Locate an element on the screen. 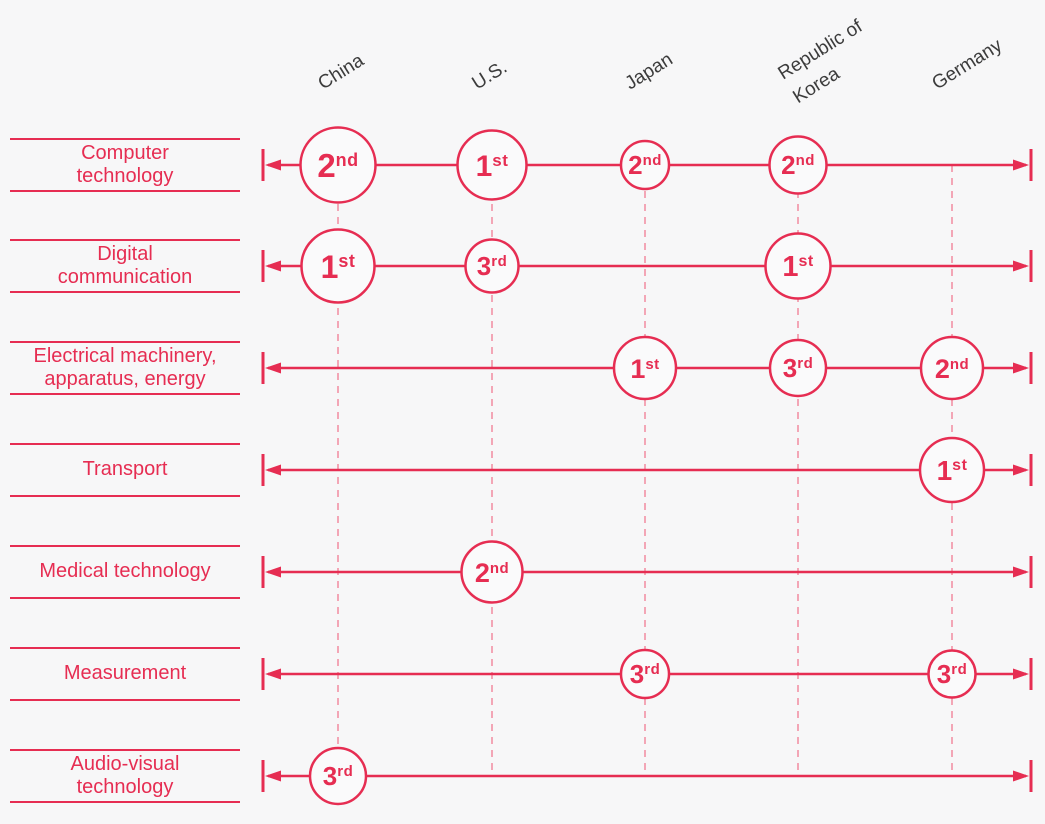 This screenshot has height=824, width=1045. column-label-0: China is located at coordinates (342, 72).